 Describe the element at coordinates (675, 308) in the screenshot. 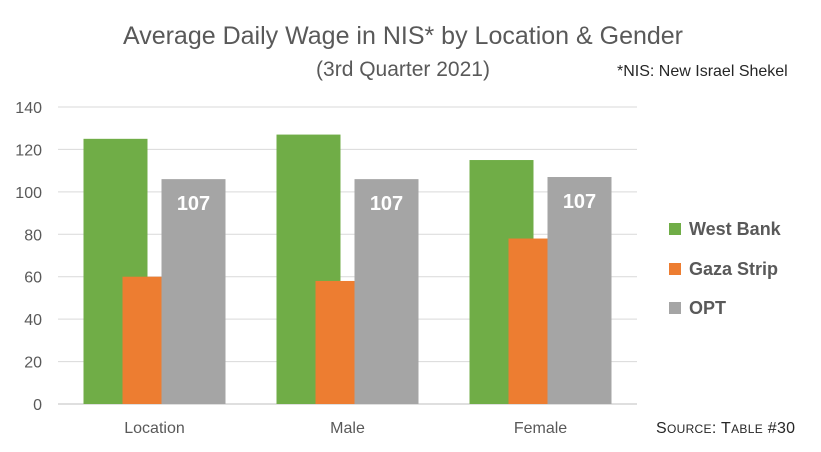

I see `legend-swatch-opt` at that location.